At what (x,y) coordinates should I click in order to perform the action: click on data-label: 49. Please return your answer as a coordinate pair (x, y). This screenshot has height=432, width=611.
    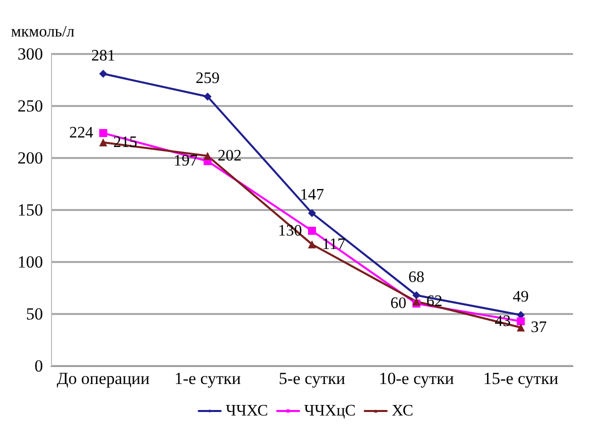
    Looking at the image, I should click on (520, 297).